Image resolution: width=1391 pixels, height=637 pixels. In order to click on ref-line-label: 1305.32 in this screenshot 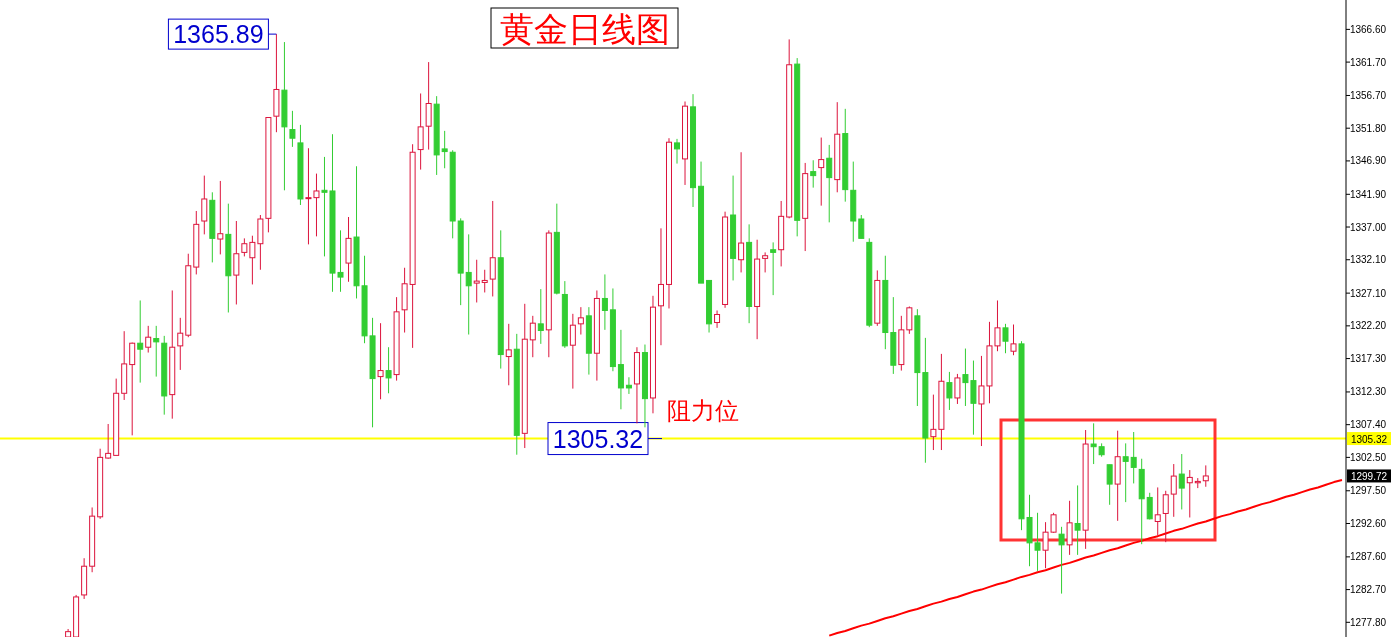, I will do `click(598, 438)`.